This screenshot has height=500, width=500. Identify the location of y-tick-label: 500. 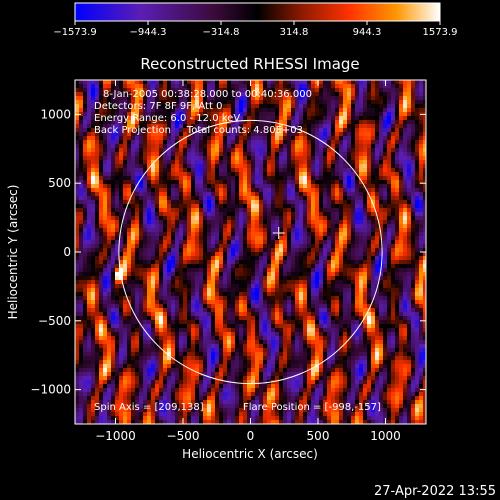
(59, 183).